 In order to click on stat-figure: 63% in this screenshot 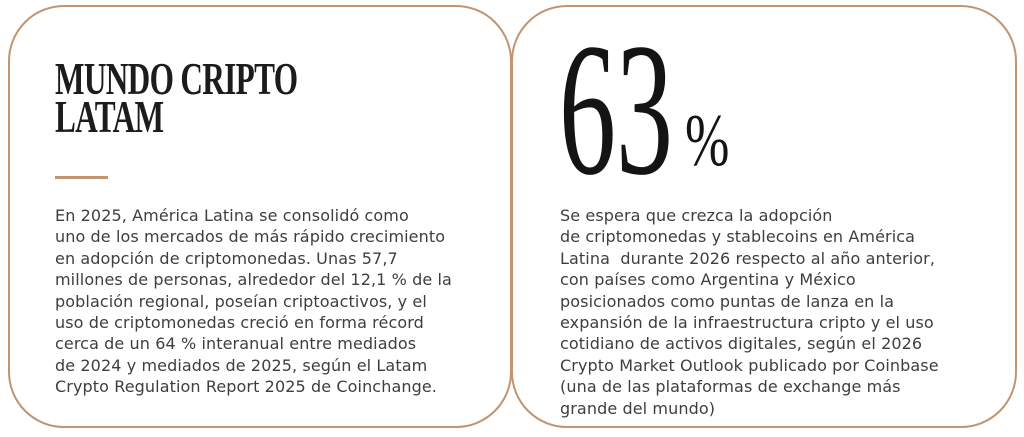, I will do `click(653, 110)`.